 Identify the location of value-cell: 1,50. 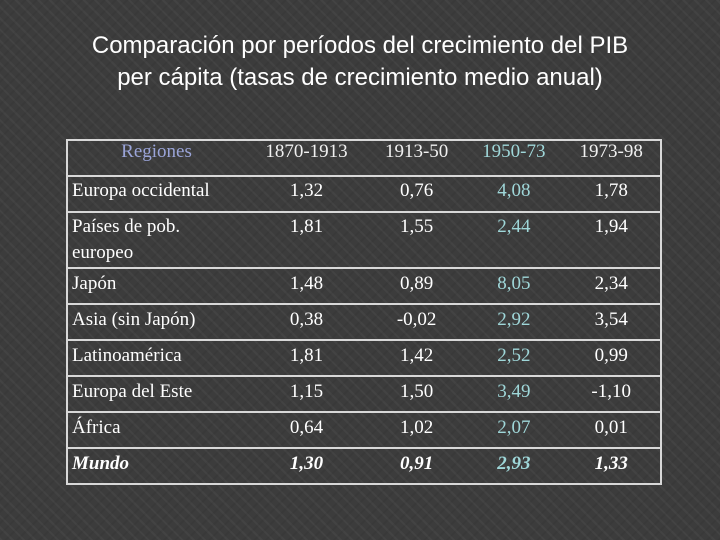
(417, 394).